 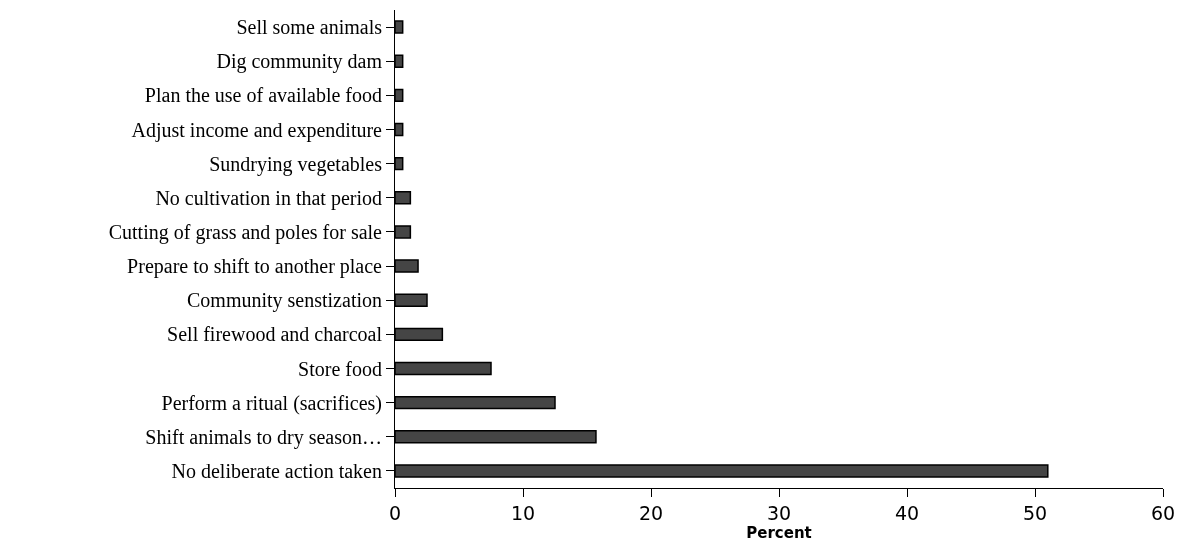 I want to click on y-tick-label: Sell firewood and charcoal, so click(x=275, y=334).